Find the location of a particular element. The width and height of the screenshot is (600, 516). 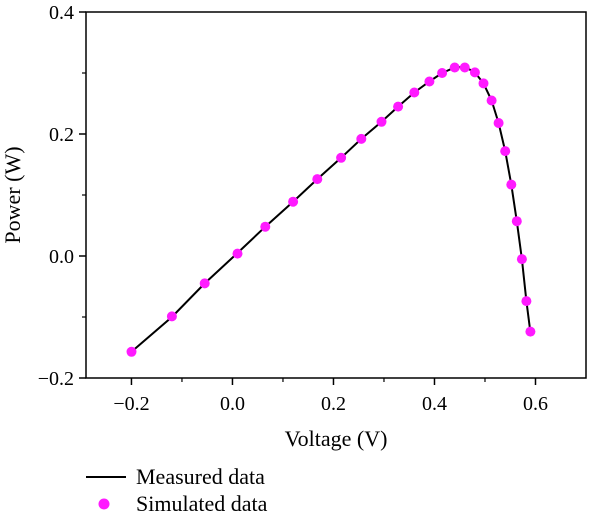

legend-simulated-swatch is located at coordinates (104, 504).